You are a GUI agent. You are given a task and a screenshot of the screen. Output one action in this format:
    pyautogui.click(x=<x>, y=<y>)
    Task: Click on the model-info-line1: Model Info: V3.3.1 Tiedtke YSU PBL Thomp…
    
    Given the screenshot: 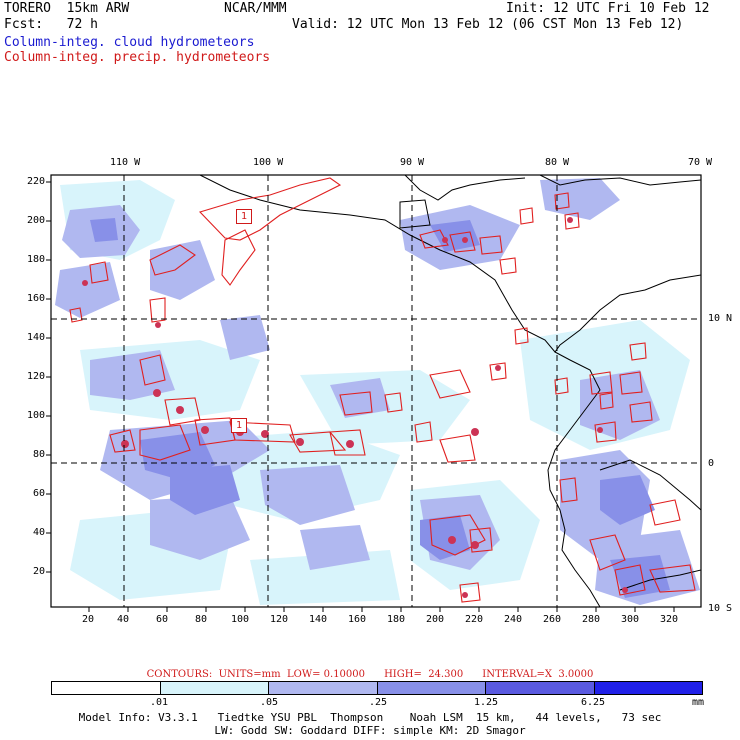 What is the action you would take?
    pyautogui.click(x=370, y=717)
    